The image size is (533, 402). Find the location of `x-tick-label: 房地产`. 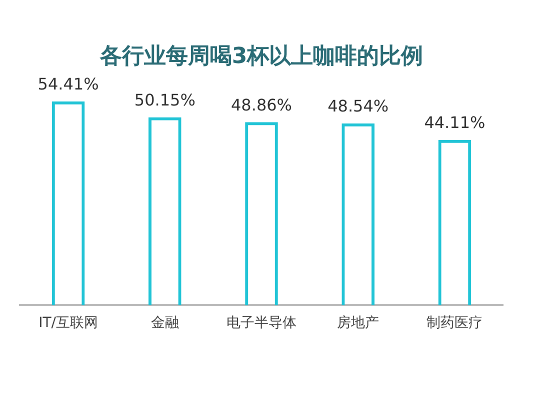

x-tick-label: 房地产 is located at coordinates (358, 323).